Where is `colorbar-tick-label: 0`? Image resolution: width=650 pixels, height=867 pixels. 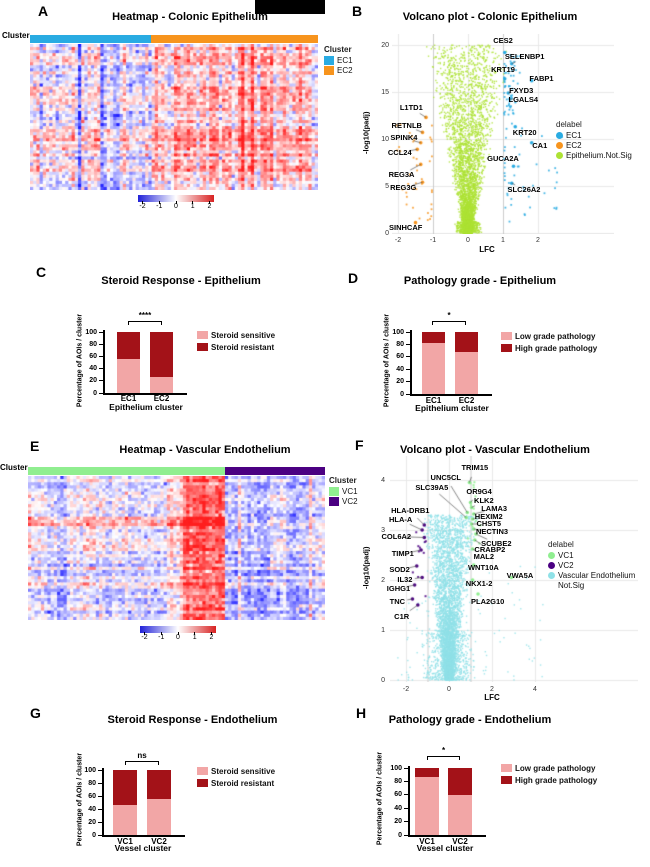
colorbar-tick-label: 0 is located at coordinates (176, 206).